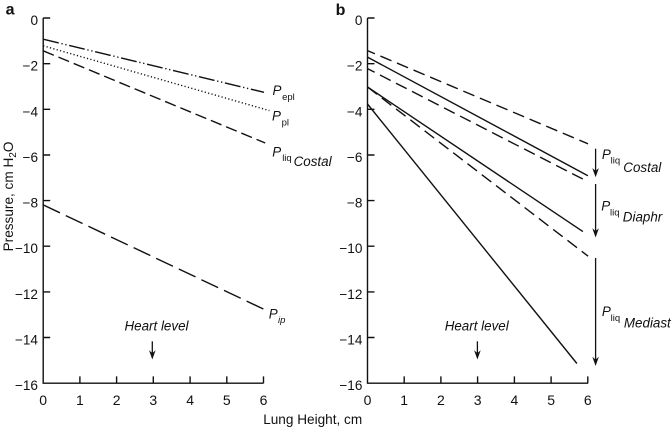 Image resolution: width=672 pixels, height=432 pixels. I want to click on svg-text: Lung Height, cm, so click(312, 419).